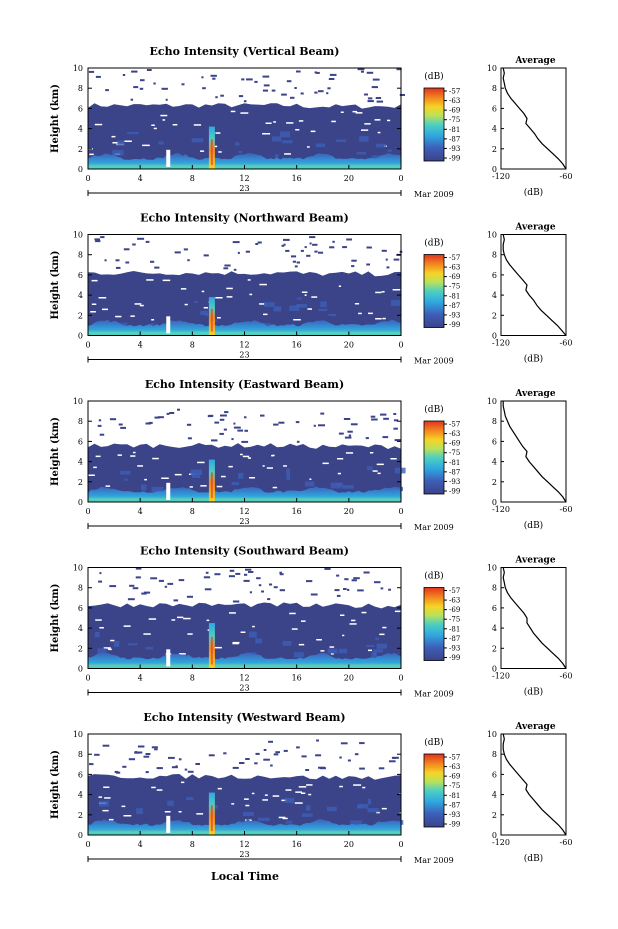 The image size is (618, 929). I want to click on avg-y-tick-label: 0, so click(494, 336).